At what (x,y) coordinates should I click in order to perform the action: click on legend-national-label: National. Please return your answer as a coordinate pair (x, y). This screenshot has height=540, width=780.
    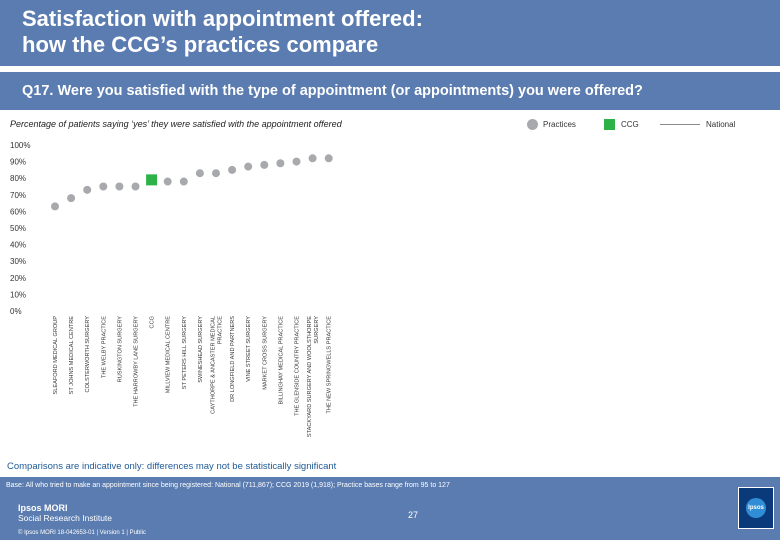
    Looking at the image, I should click on (721, 124).